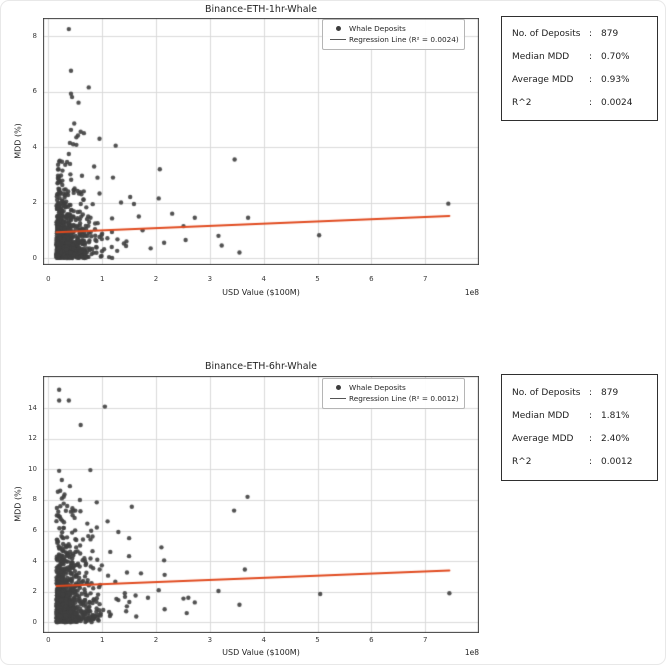 The height and width of the screenshot is (665, 666). I want to click on legend-entry-regression: Regression Line (R² = 0.0024), so click(393, 39).